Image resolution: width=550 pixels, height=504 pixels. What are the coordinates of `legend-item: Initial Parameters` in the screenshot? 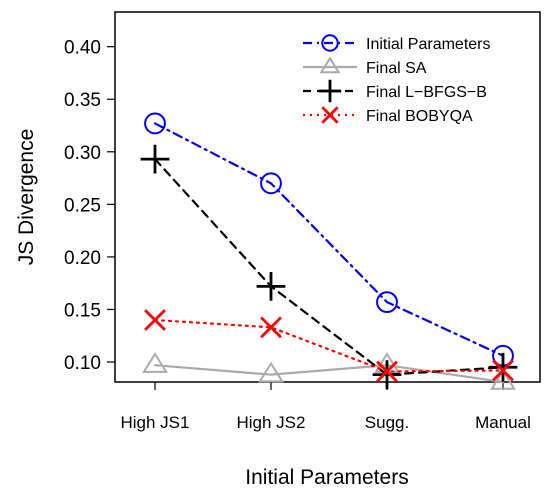 It's located at (397, 43).